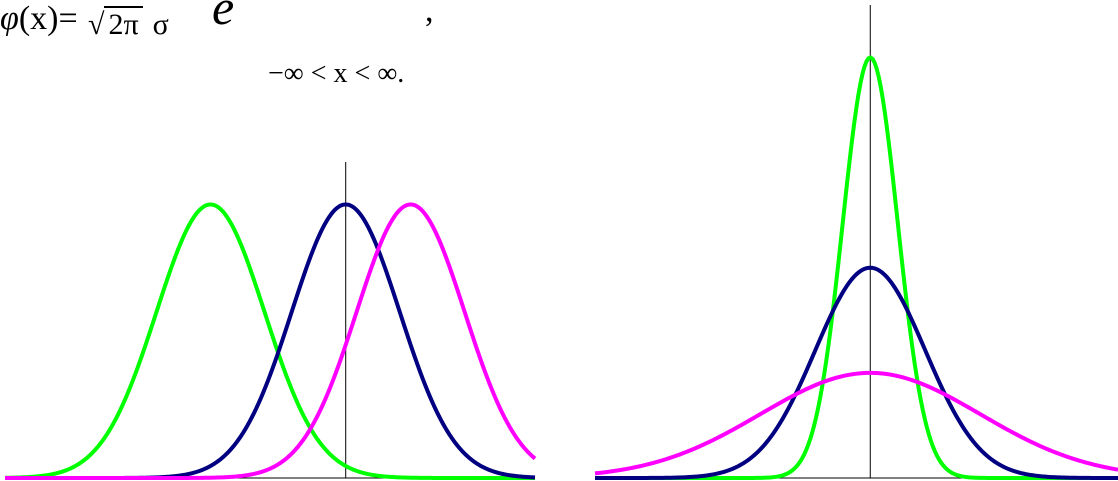 The height and width of the screenshot is (481, 1118). I want to click on sqrt-radicand: 2π, so click(123, 24).